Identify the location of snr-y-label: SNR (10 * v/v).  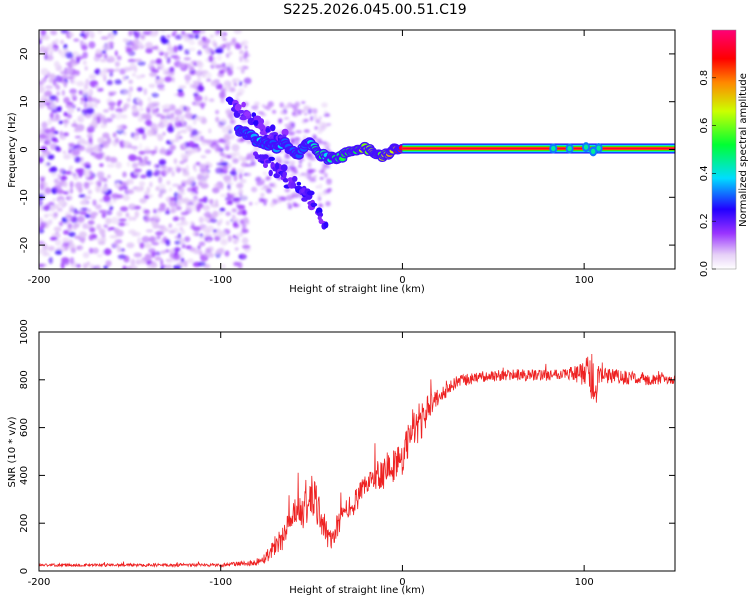
(12, 451).